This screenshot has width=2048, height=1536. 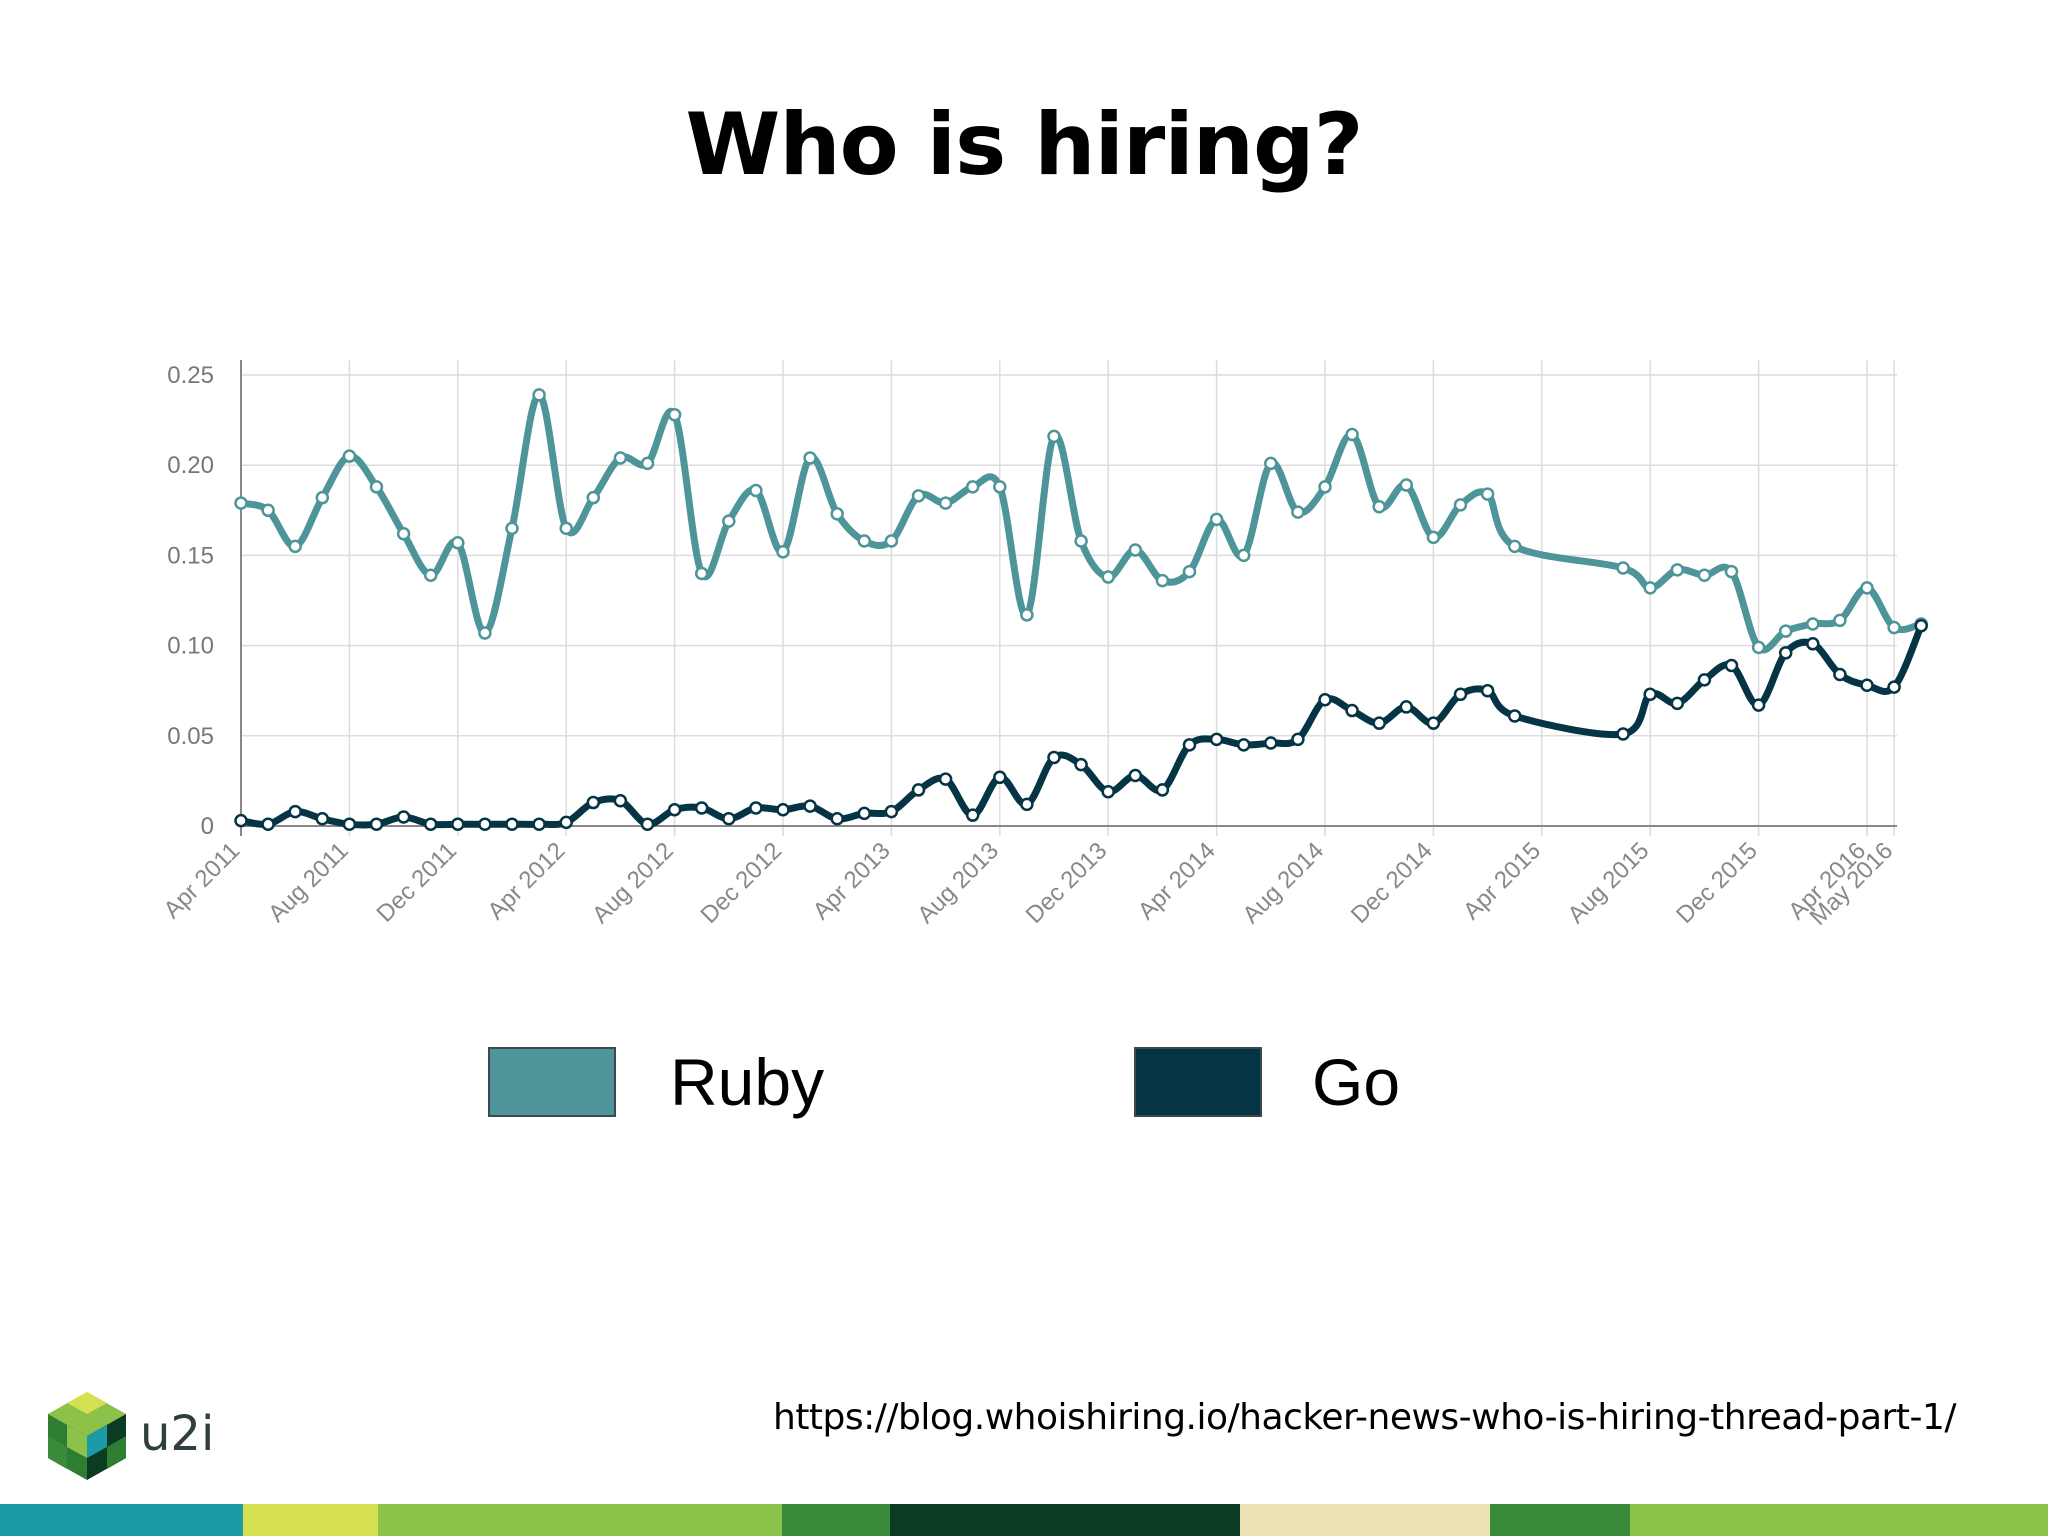 What do you see at coordinates (1356, 1082) in the screenshot?
I see `legend-label-go: Go` at bounding box center [1356, 1082].